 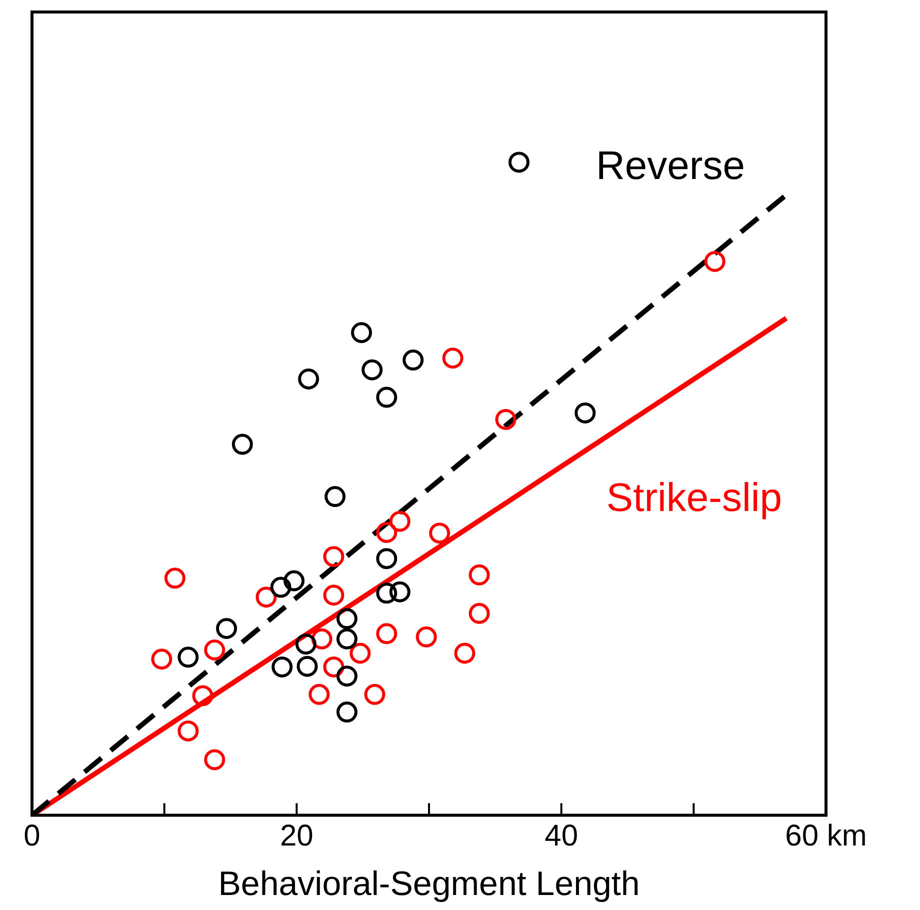 I want to click on x-tick-label: 20, so click(x=297, y=835).